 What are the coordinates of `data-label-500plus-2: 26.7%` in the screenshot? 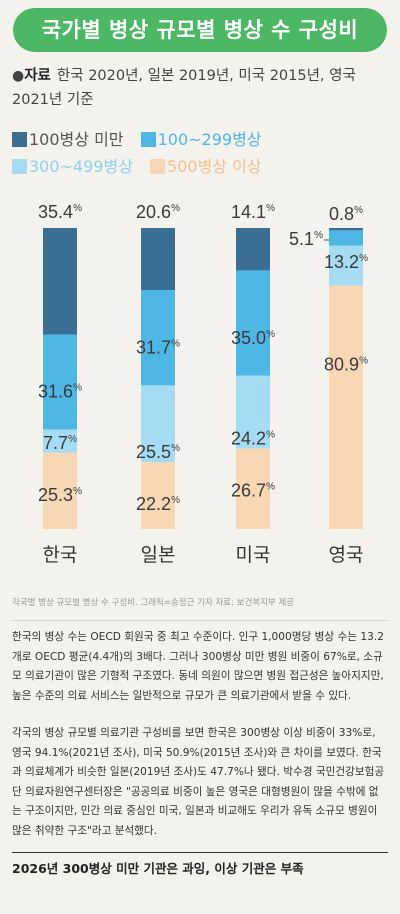 It's located at (253, 491).